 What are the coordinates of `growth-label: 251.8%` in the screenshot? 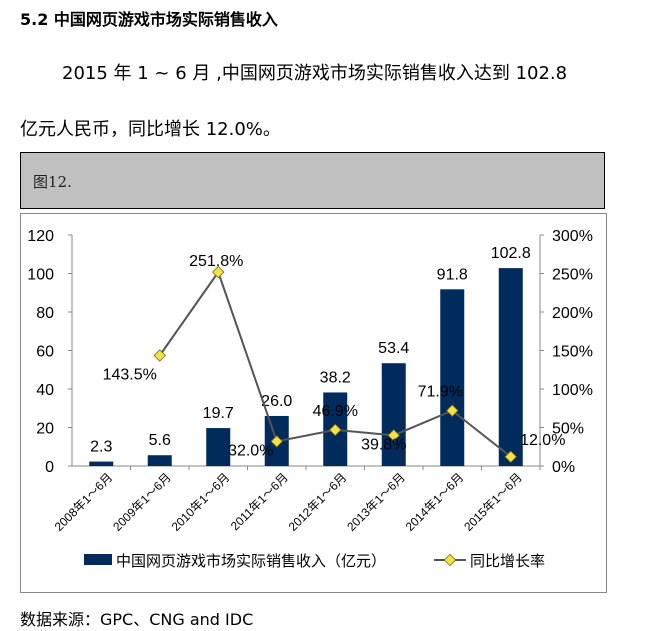 It's located at (216, 261).